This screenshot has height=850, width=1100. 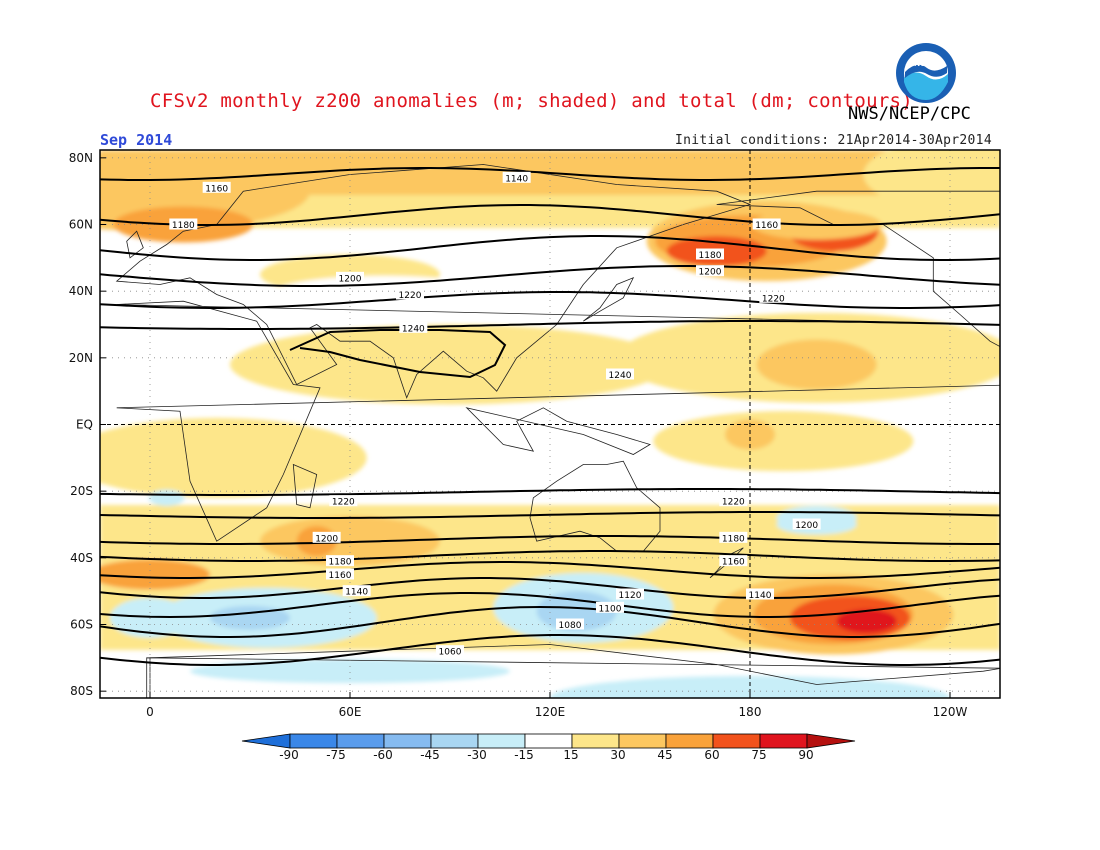 What do you see at coordinates (617, 755) in the screenshot?
I see `colorbar-label: 30` at bounding box center [617, 755].